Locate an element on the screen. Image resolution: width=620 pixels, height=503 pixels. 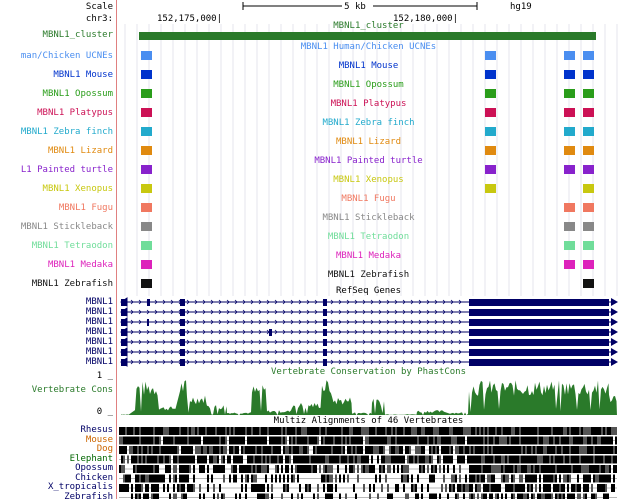
multiz-species-label: Zebrafish is located at coordinates (88, 496).